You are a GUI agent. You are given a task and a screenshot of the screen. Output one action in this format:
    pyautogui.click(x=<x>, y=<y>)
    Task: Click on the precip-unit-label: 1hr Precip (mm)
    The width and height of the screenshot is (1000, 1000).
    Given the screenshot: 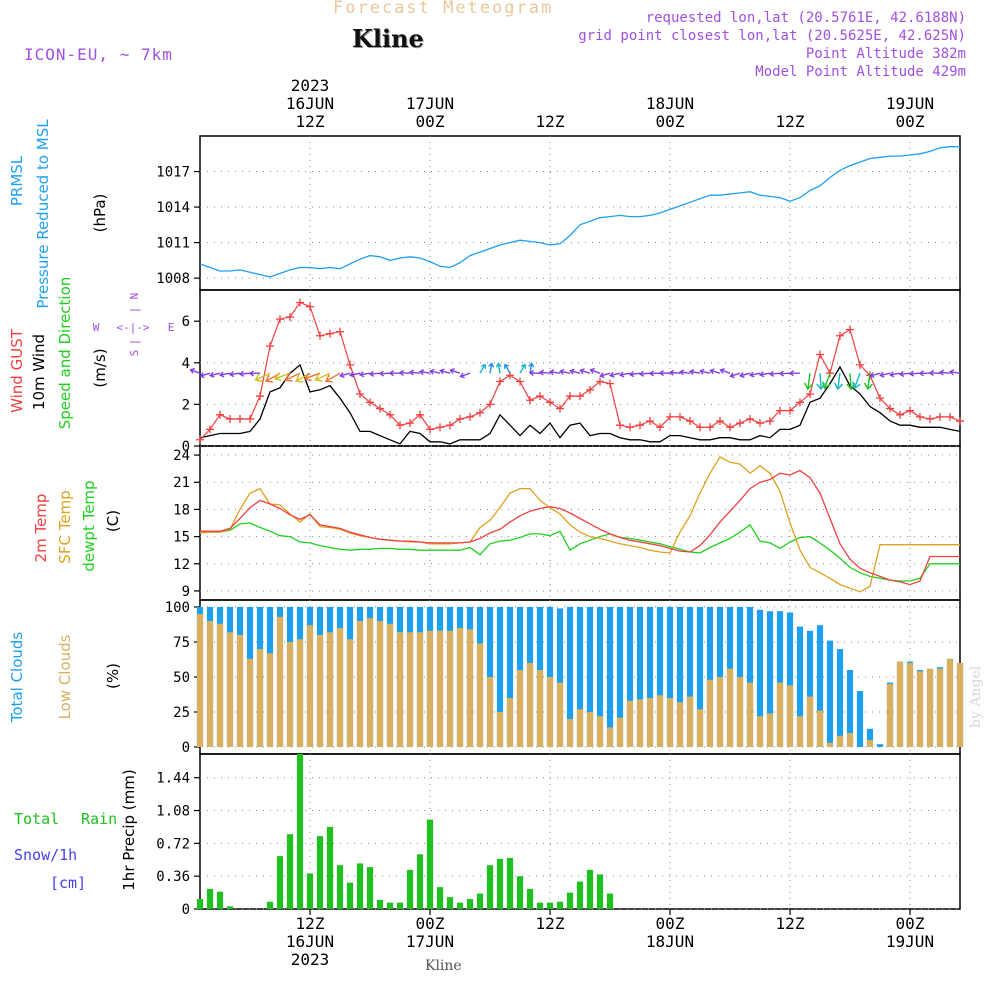 What is the action you would take?
    pyautogui.click(x=129, y=829)
    